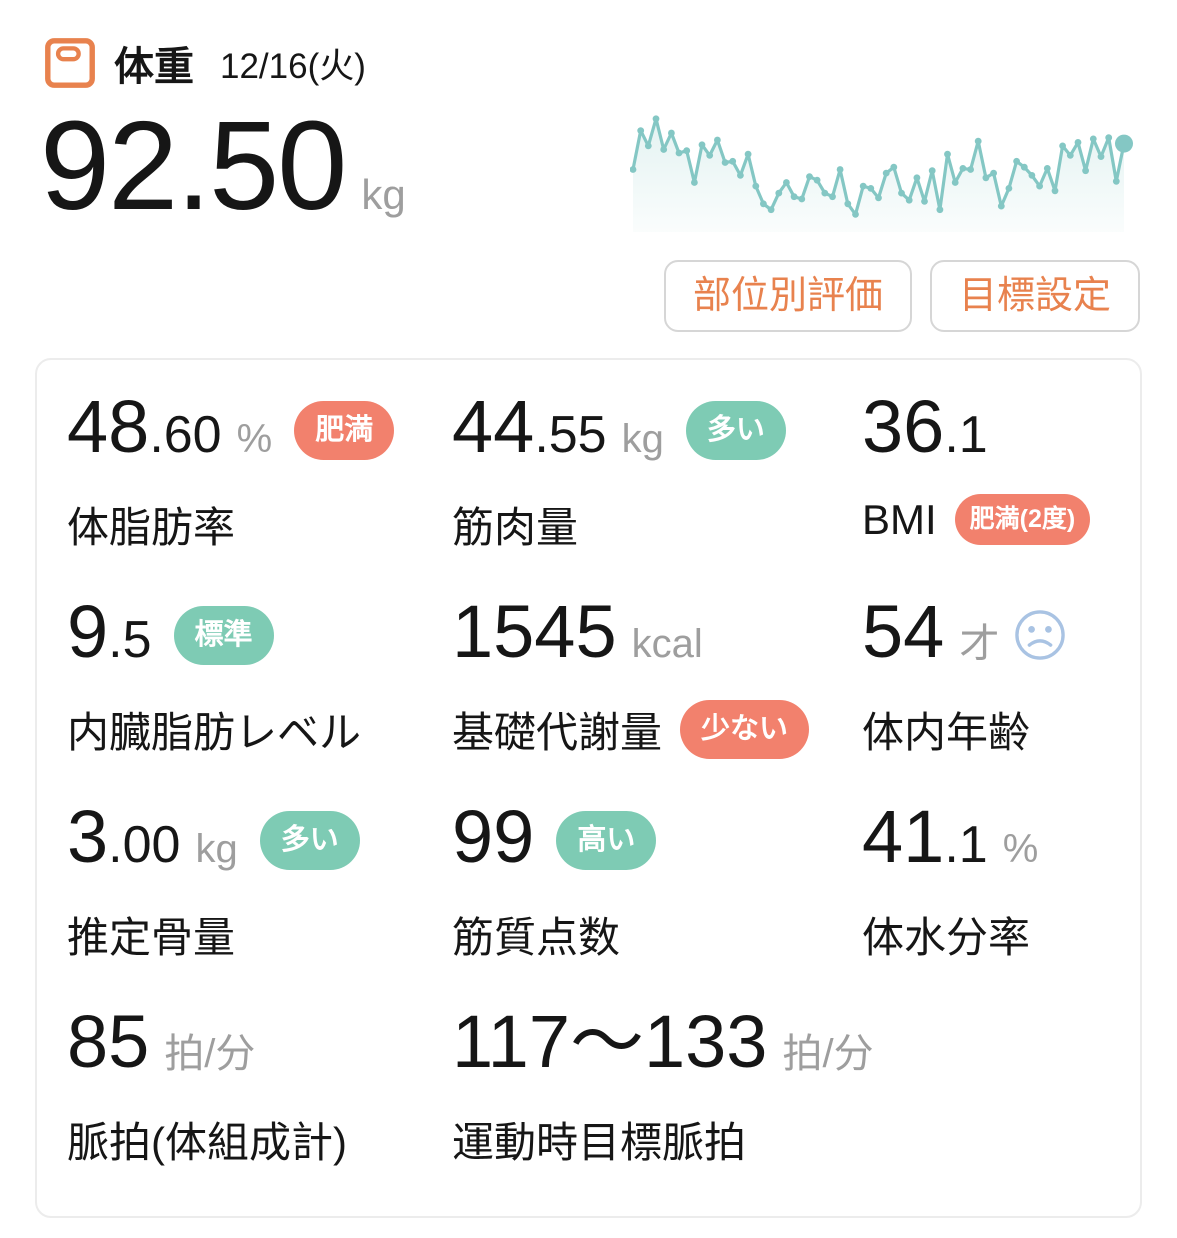 The image size is (1177, 1238). I want to click on metric-value: 117〜133, so click(610, 1041).